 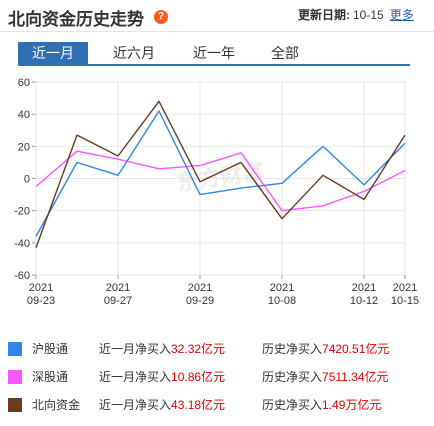 I want to click on legend-name: 沪股通, so click(x=50, y=349).